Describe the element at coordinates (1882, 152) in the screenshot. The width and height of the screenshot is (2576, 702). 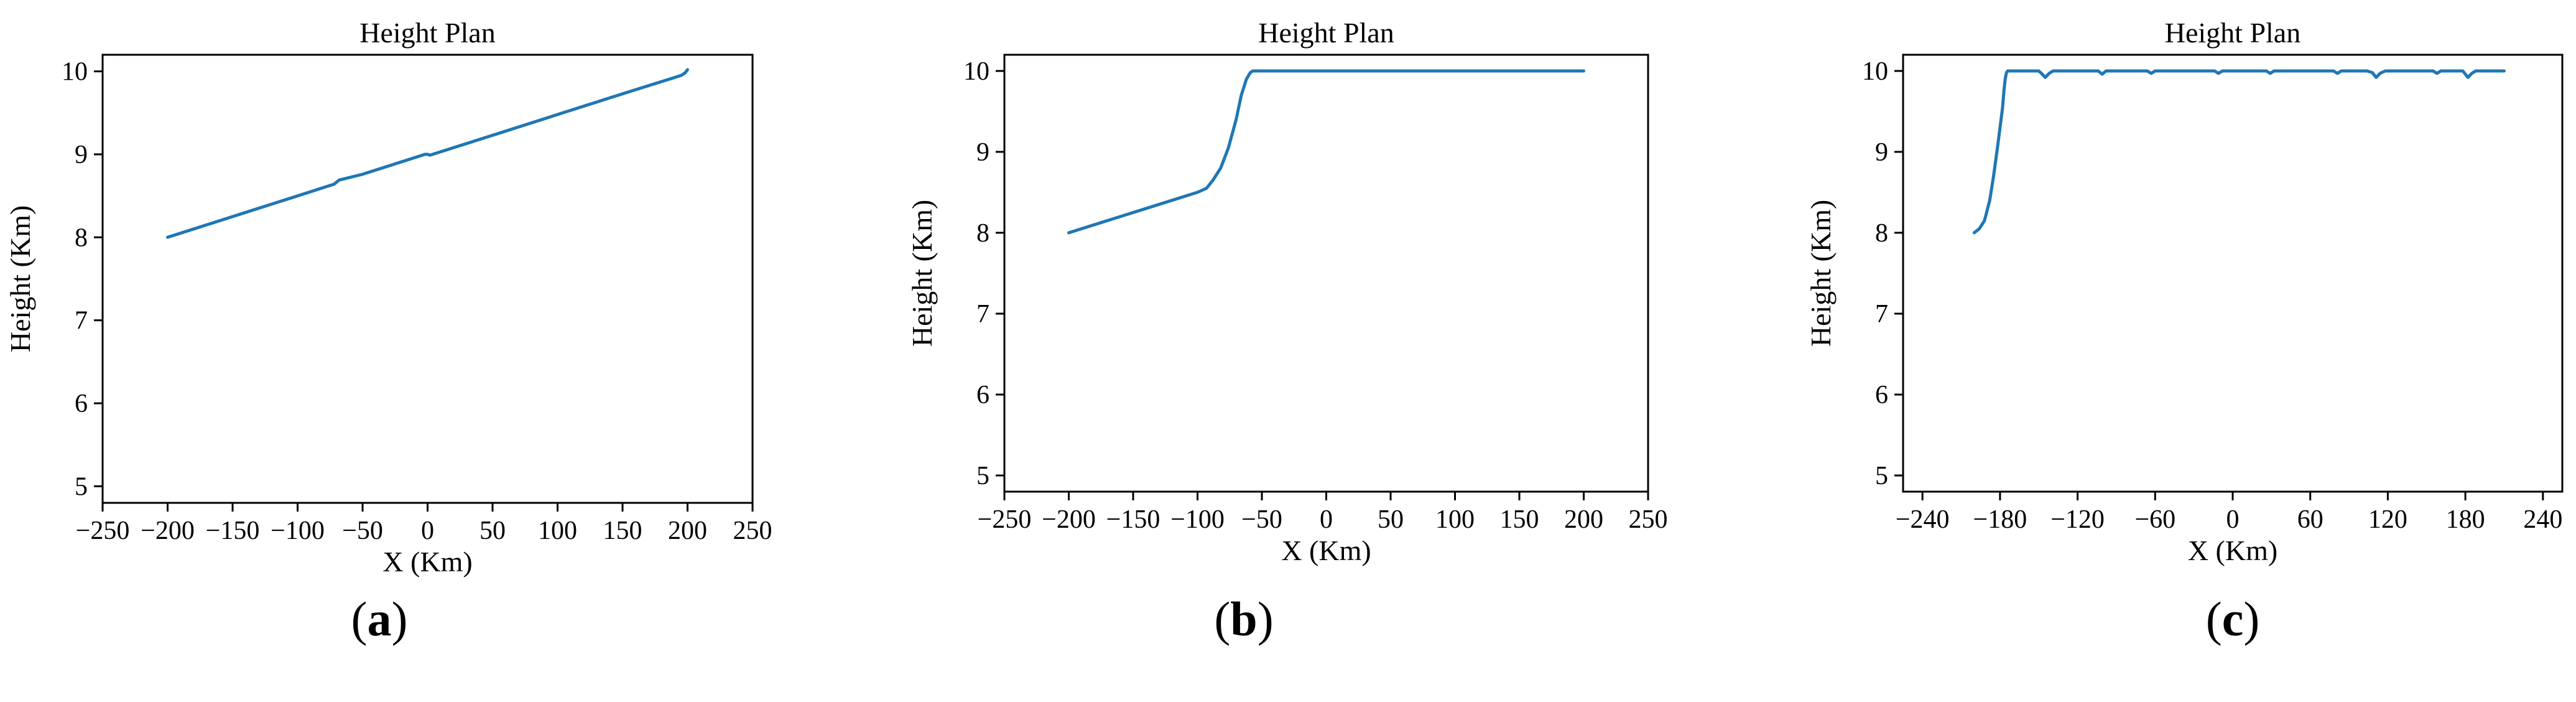
I see `panel-c-y-tick-label: 9` at that location.